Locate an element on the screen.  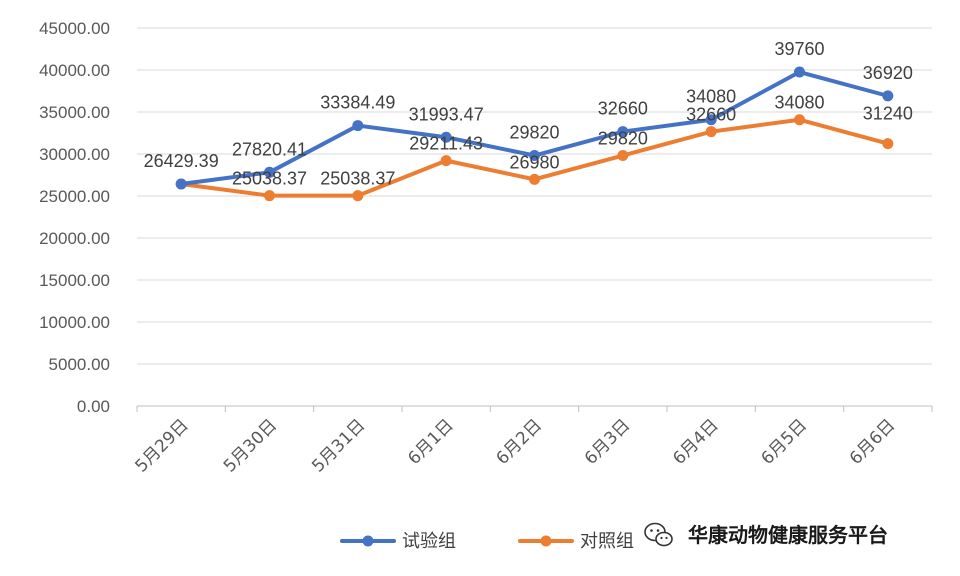
legend-label: 试验组 is located at coordinates (429, 541).